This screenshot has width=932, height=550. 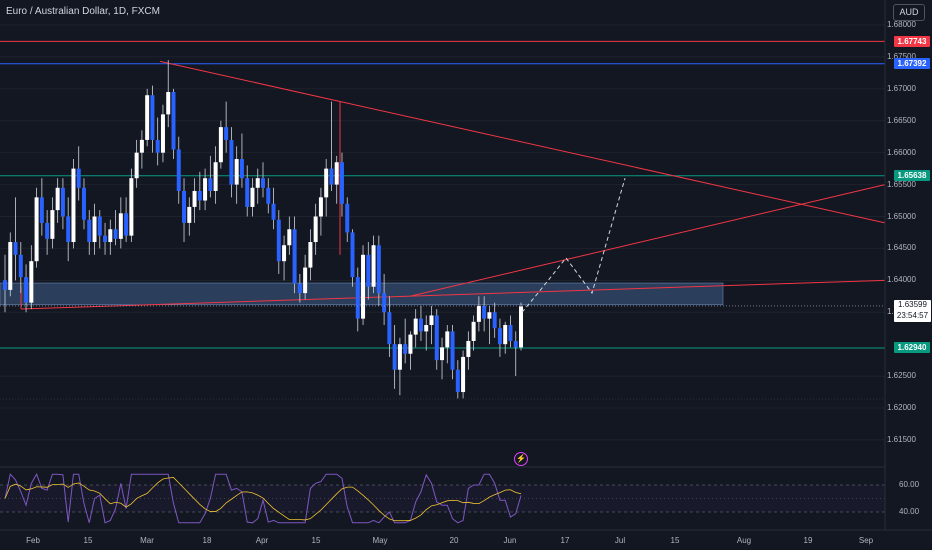 What do you see at coordinates (262, 540) in the screenshot?
I see `time-label: Apr` at bounding box center [262, 540].